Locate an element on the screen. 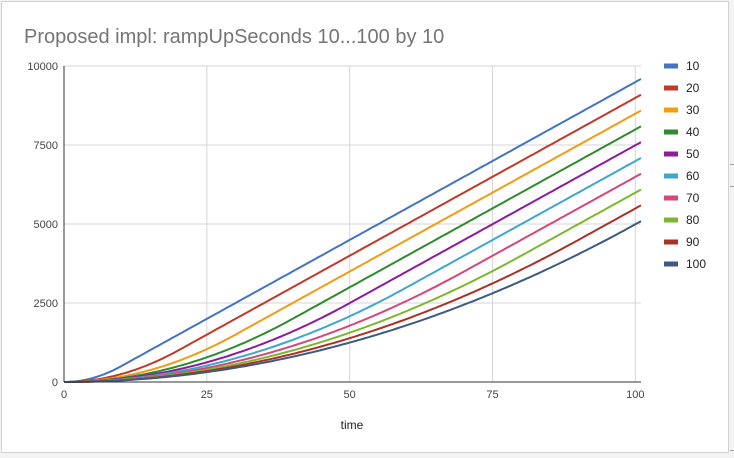  y-tick-label: 10000 is located at coordinates (42, 67).